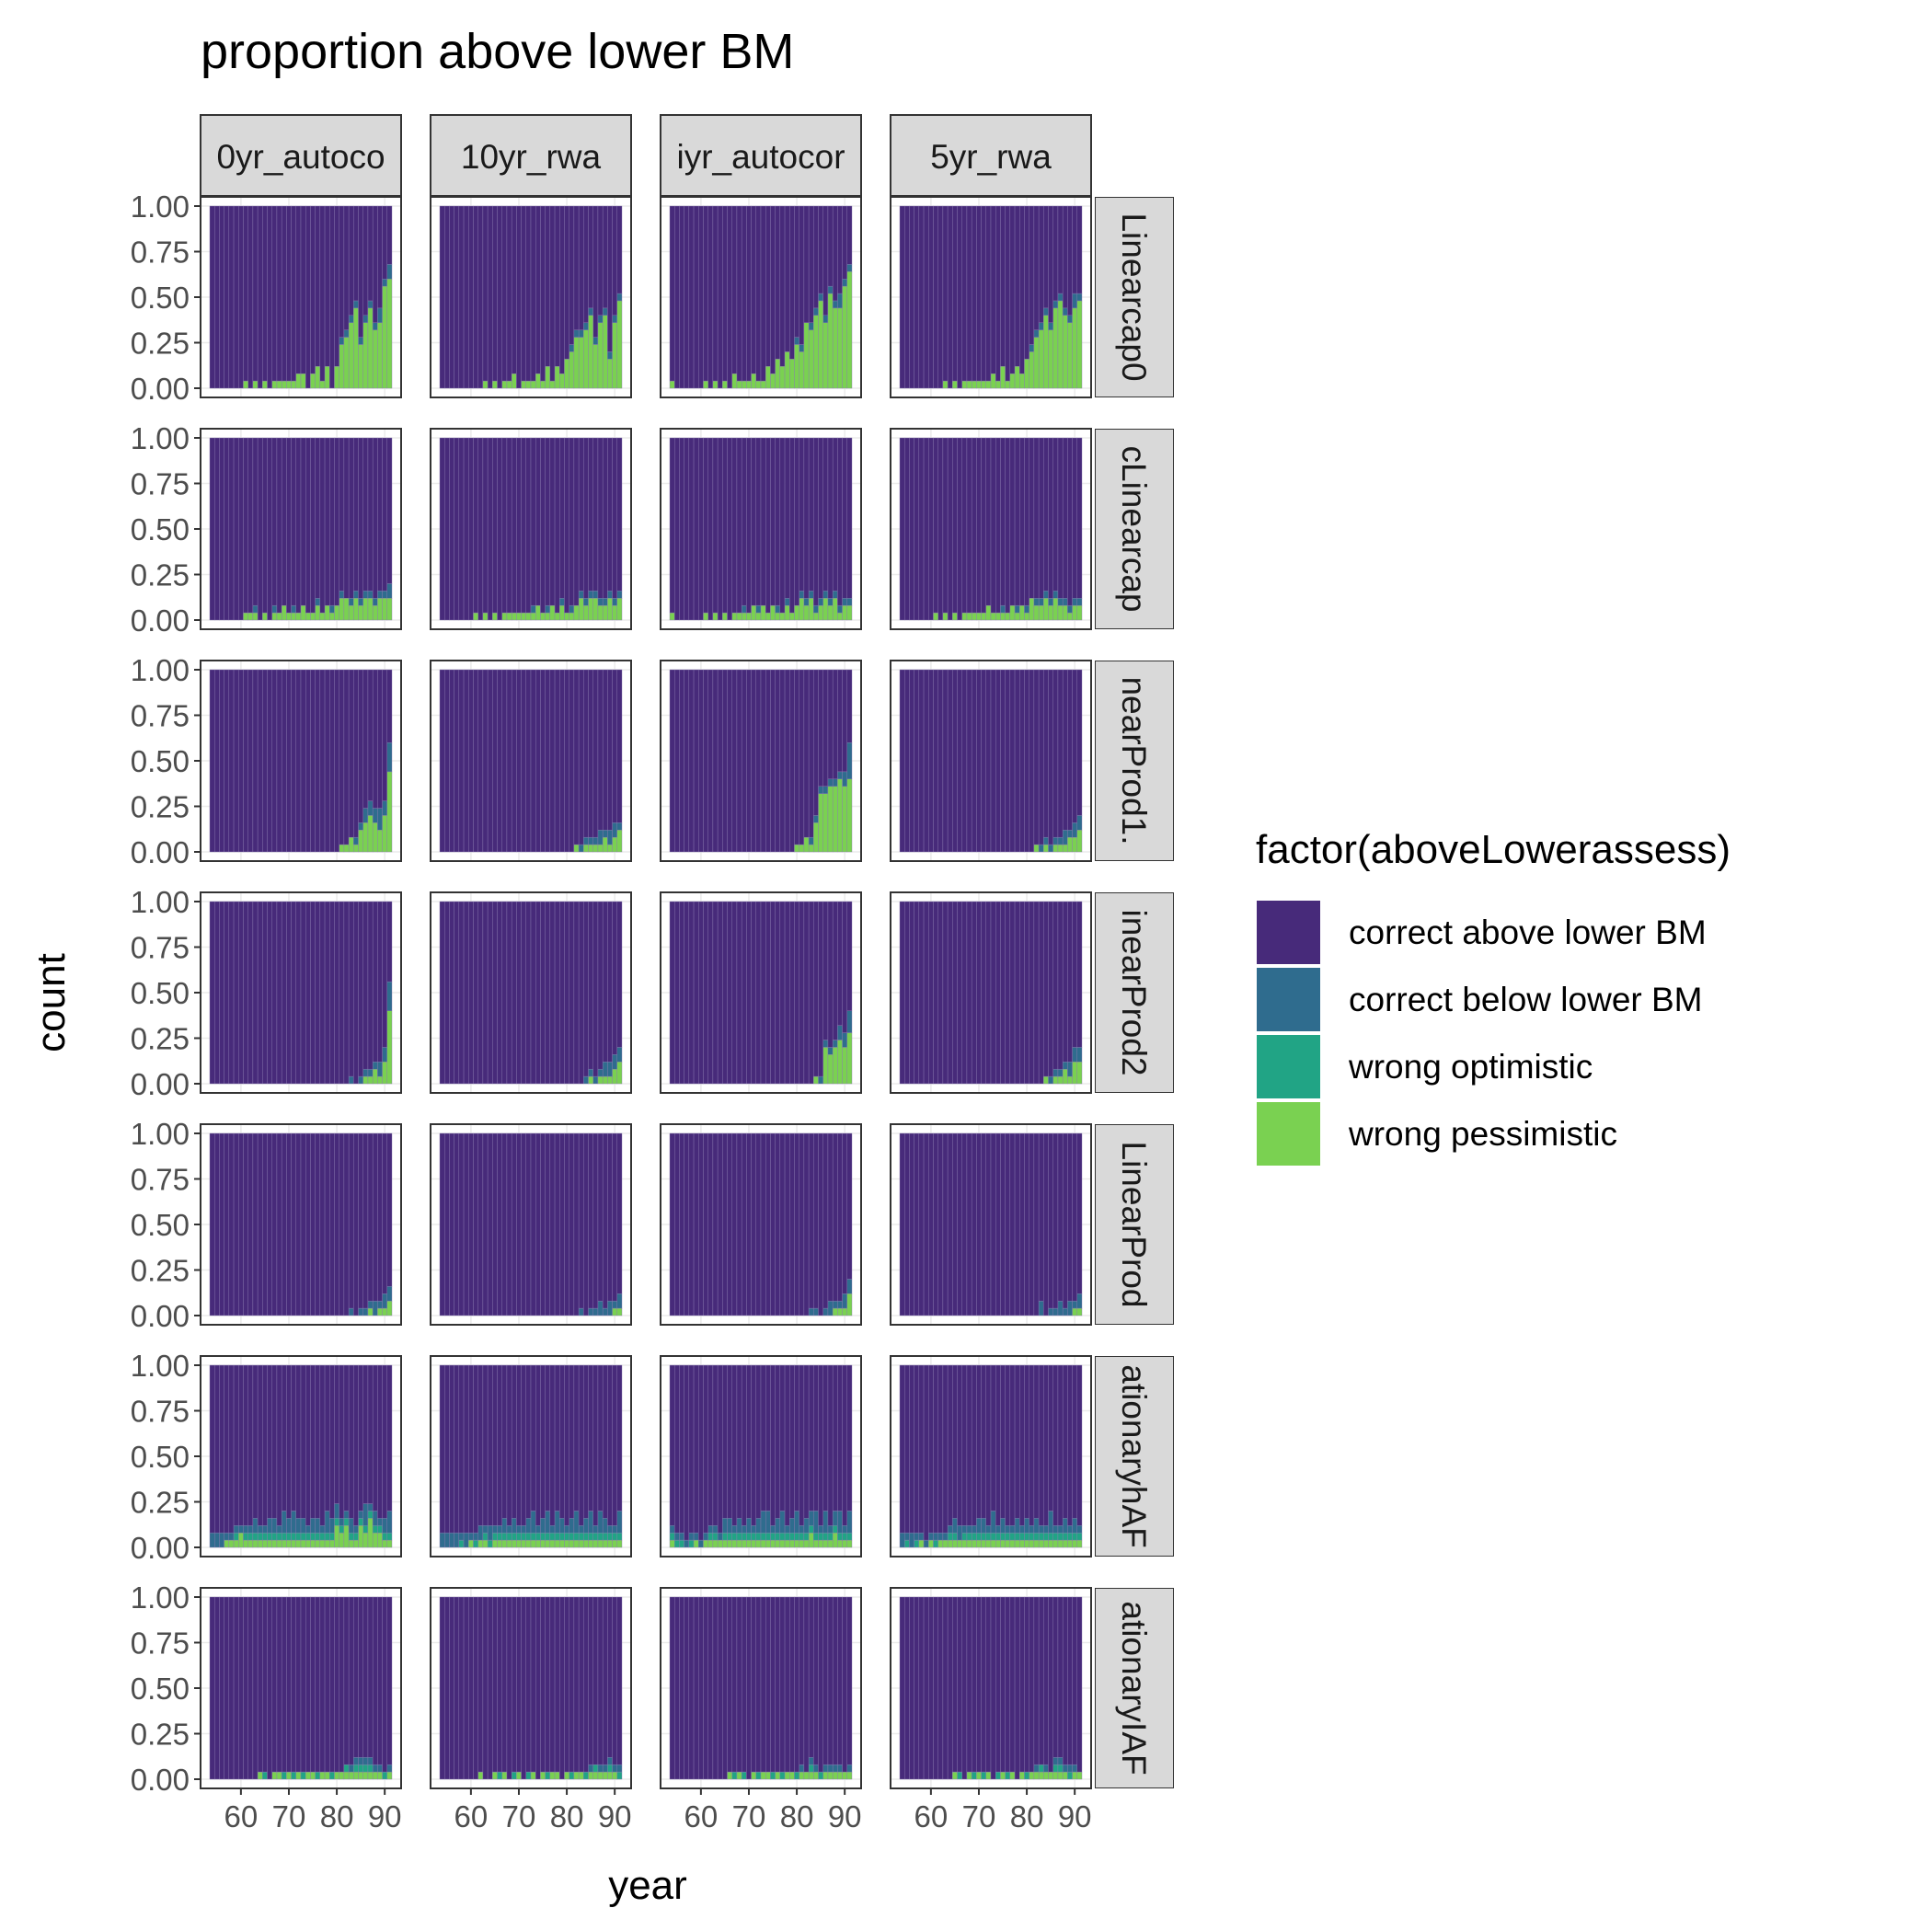 The width and height of the screenshot is (1932, 1931). I want to click on facet-panel, so click(991, 761).